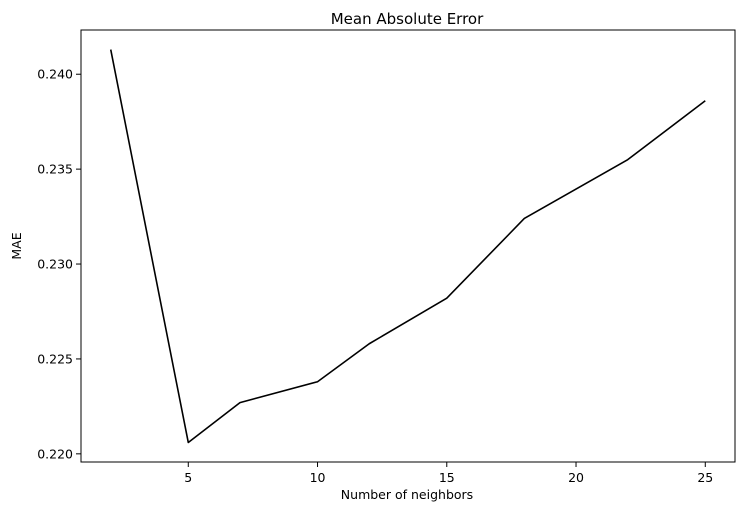 The width and height of the screenshot is (745, 512). I want to click on x-axis-label: Number of neighbors, so click(407, 494).